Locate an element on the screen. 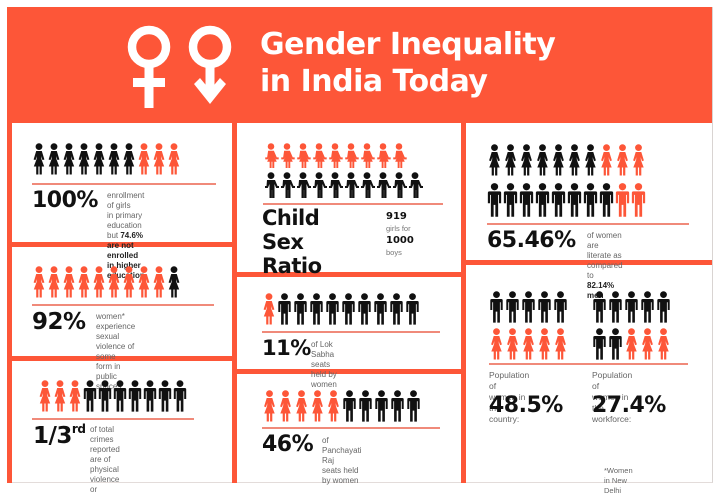 The height and width of the screenshot is (494, 720). literacy-men-row is located at coordinates (566, 200).